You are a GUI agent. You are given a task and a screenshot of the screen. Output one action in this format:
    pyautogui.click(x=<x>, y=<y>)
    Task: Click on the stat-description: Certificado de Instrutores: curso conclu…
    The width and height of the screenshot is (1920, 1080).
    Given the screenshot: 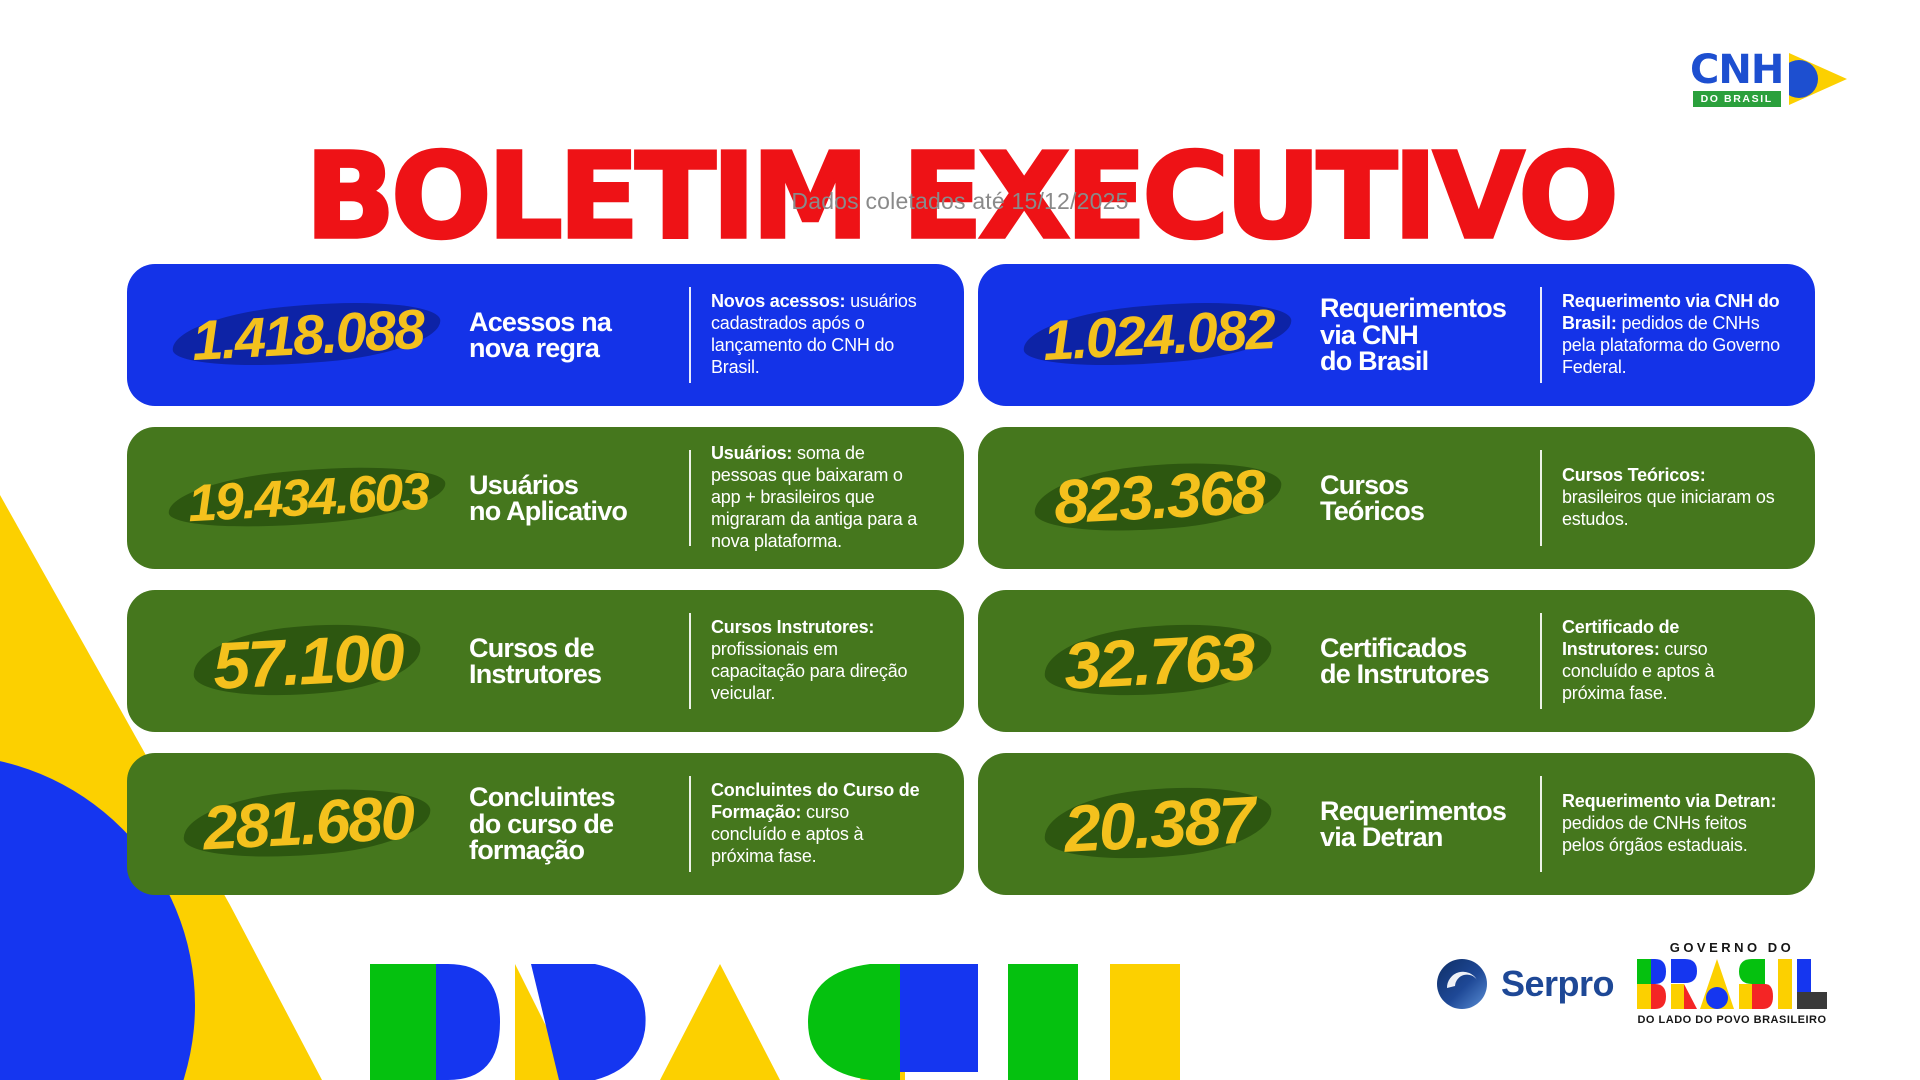 What is the action you would take?
    pyautogui.click(x=1671, y=661)
    